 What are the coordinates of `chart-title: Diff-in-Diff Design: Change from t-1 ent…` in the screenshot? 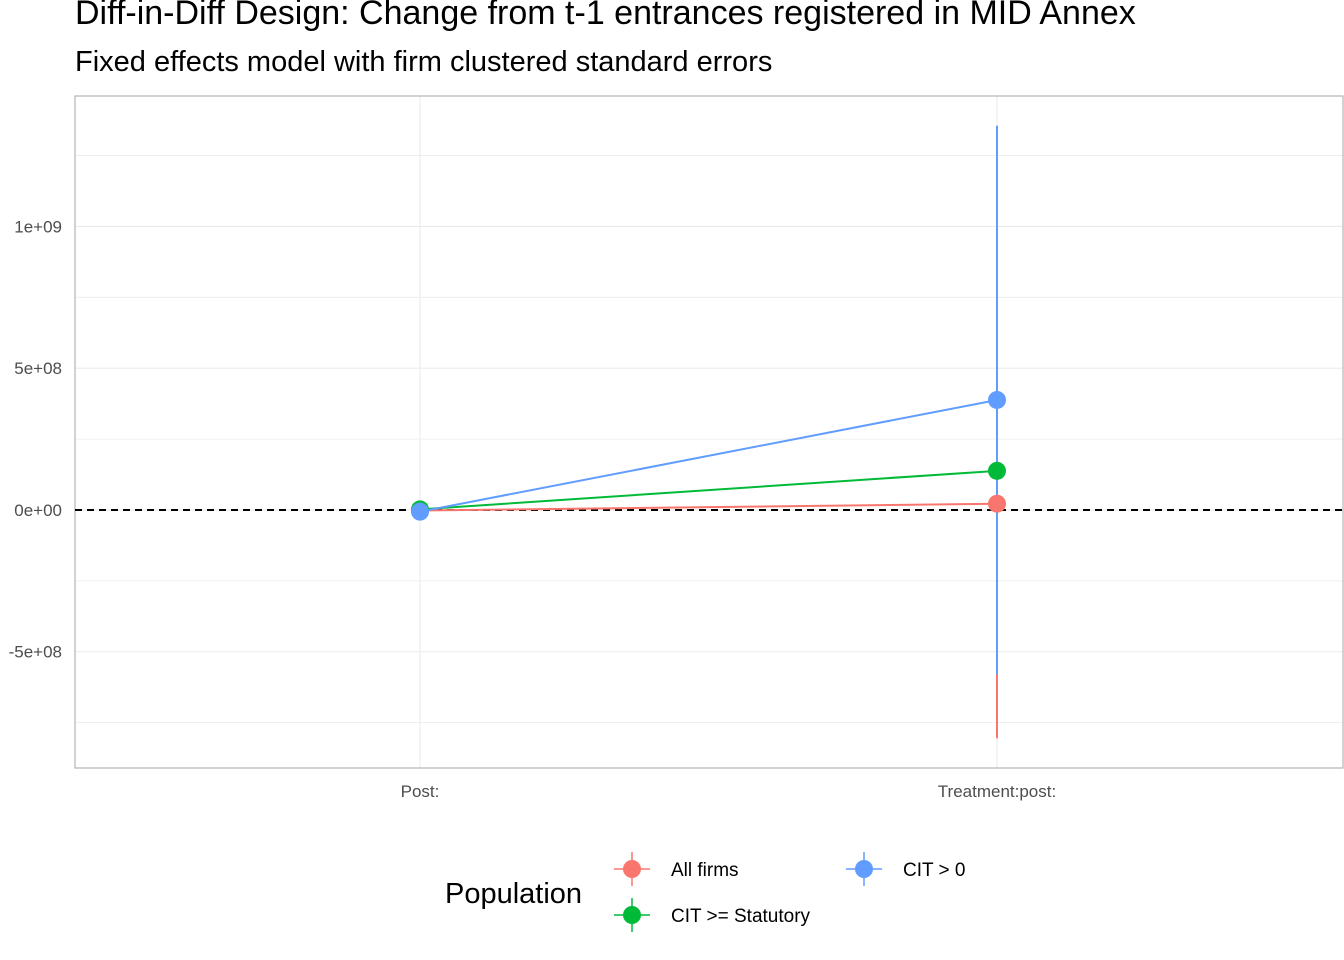 It's located at (605, 16).